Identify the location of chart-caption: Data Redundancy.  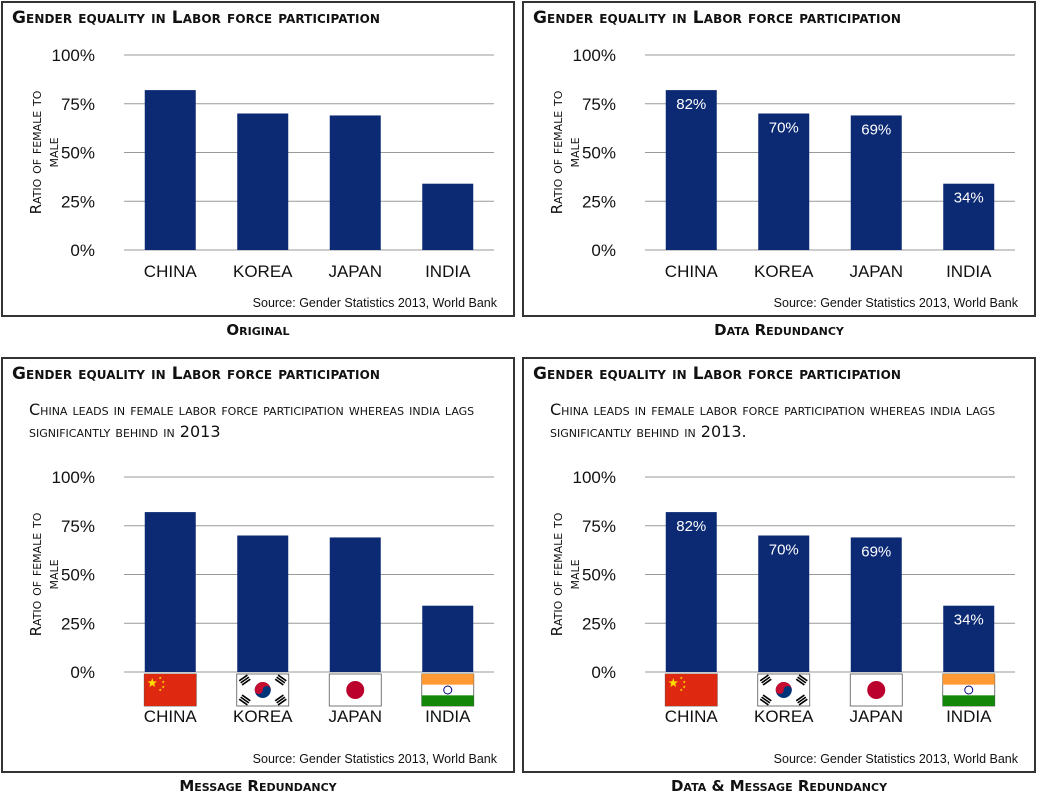
(779, 330).